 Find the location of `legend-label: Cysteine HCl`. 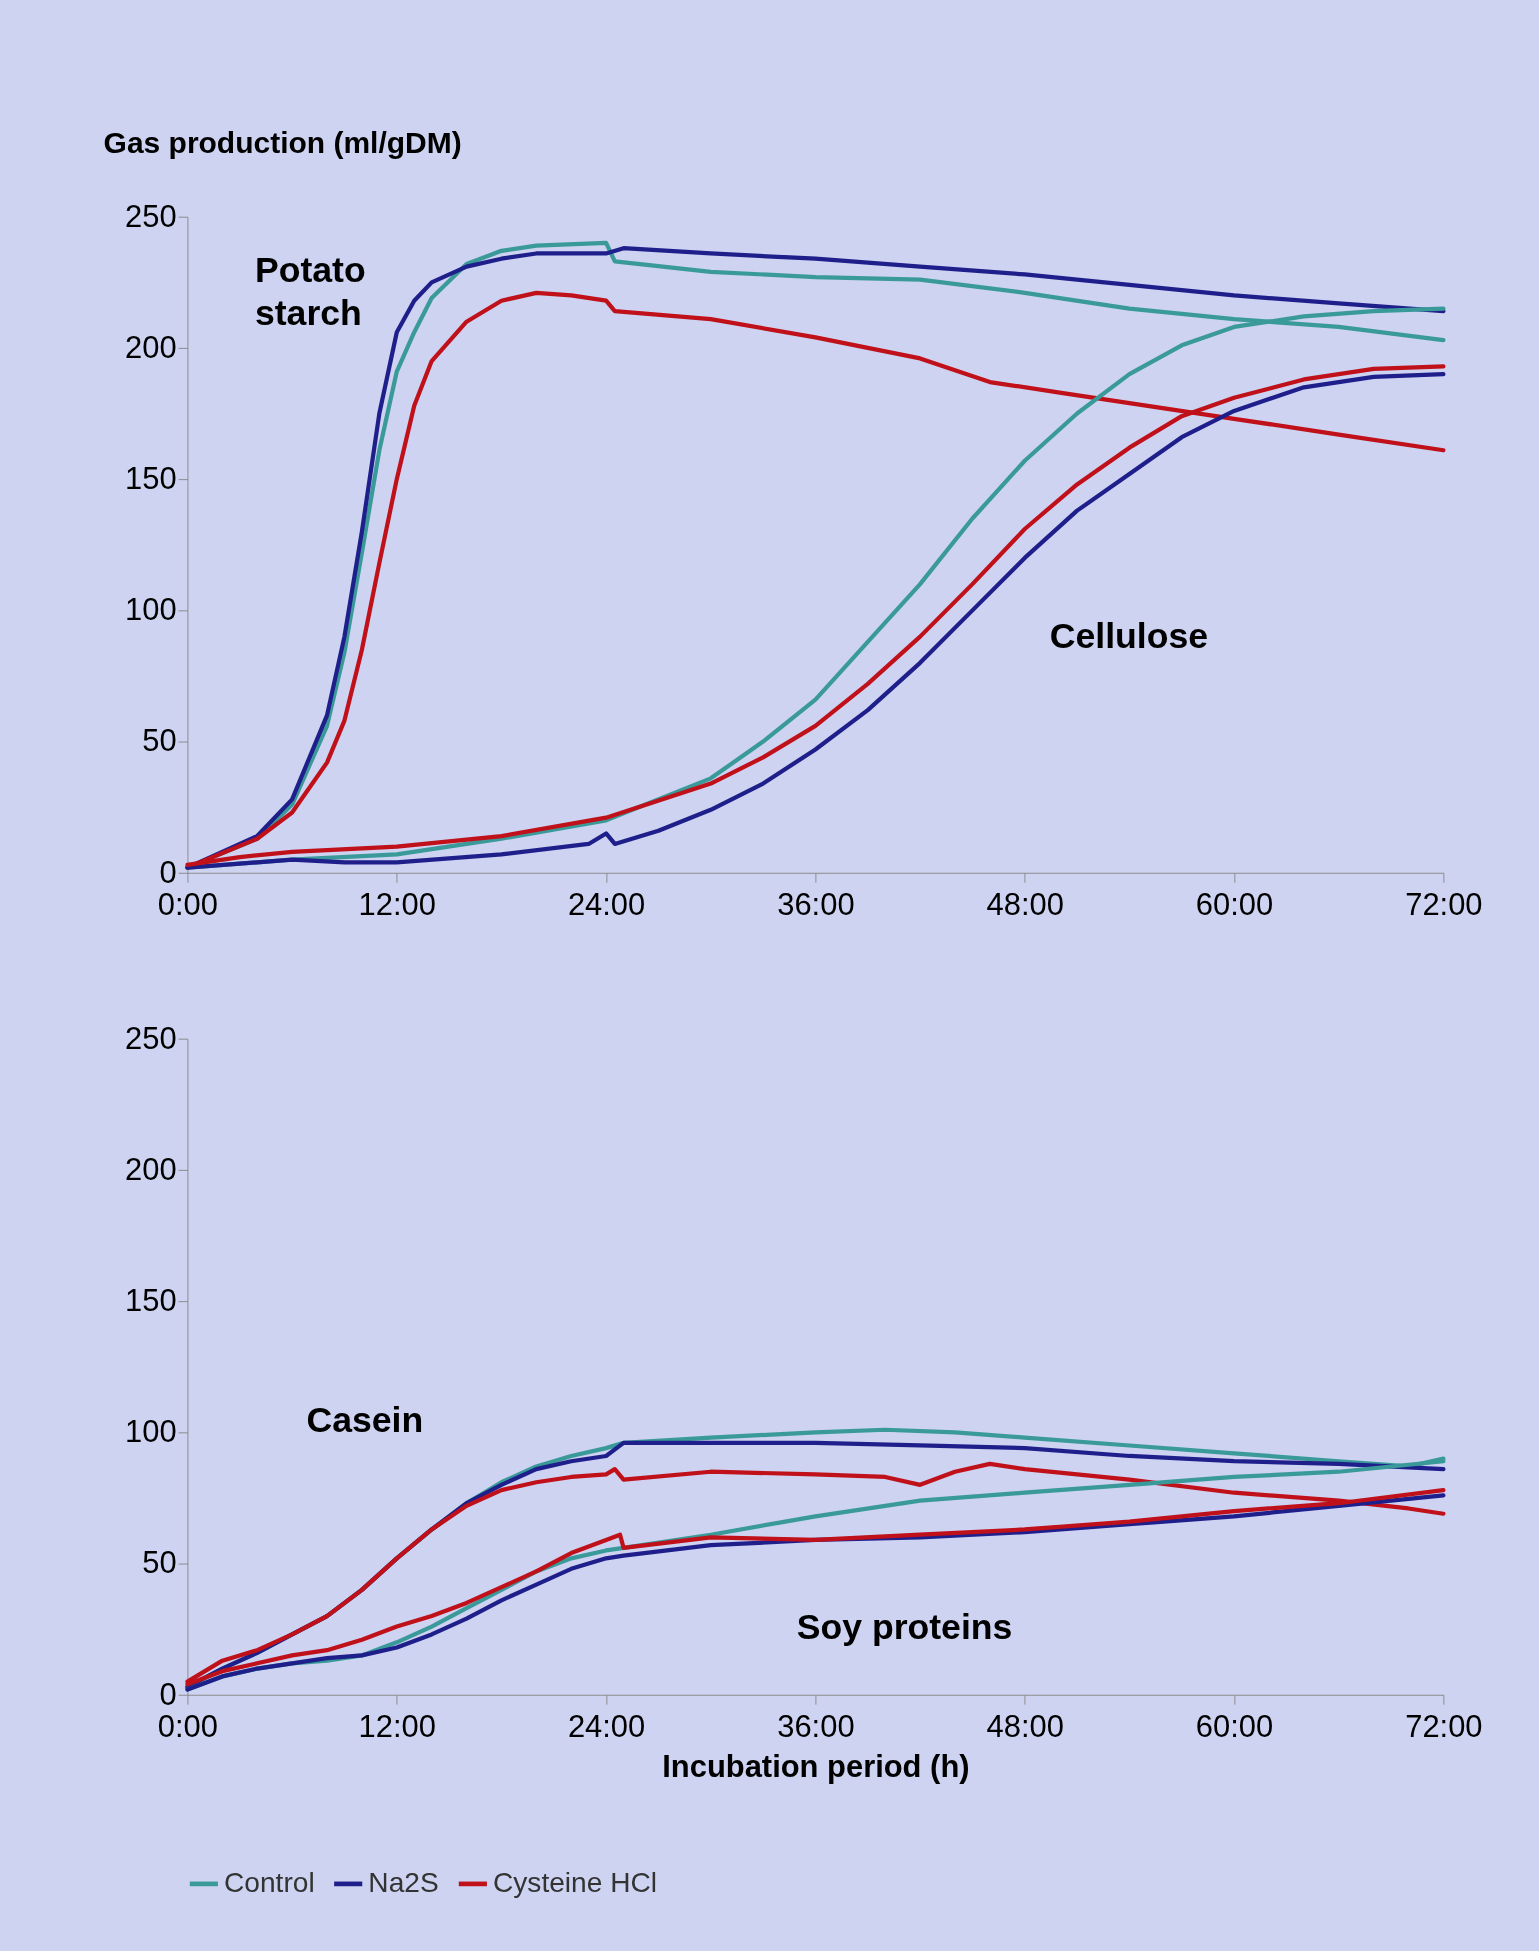

legend-label: Cysteine HCl is located at coordinates (575, 1883).